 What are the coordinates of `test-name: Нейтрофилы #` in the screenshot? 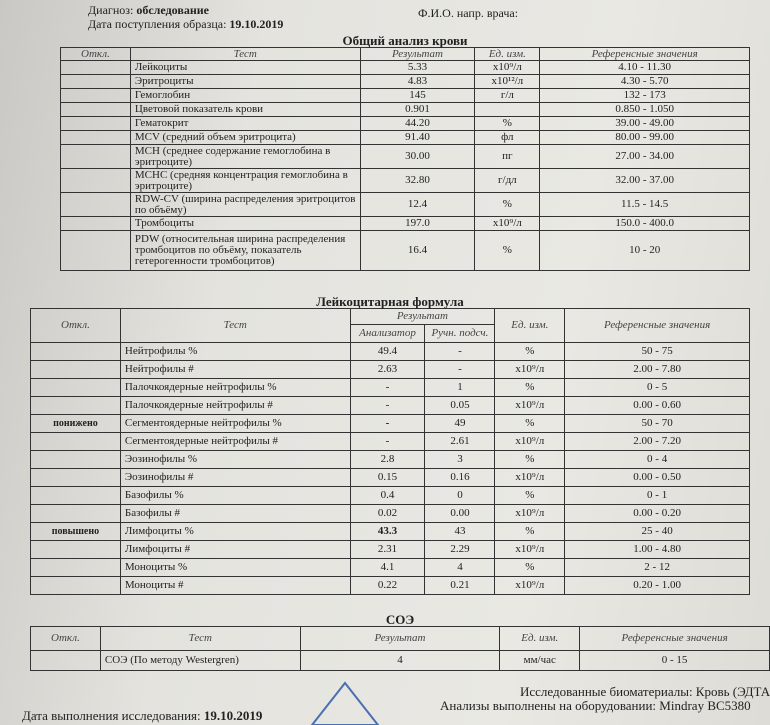 It's located at (235, 369).